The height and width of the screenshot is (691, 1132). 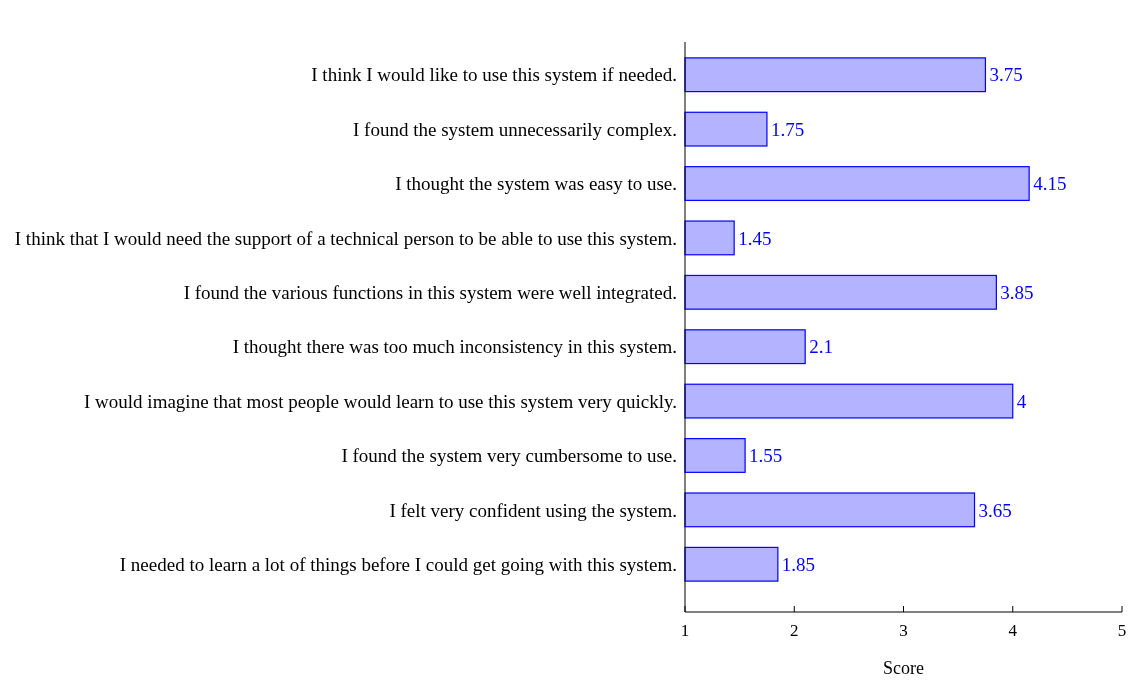 What do you see at coordinates (766, 456) in the screenshot?
I see `data-label: 1.55` at bounding box center [766, 456].